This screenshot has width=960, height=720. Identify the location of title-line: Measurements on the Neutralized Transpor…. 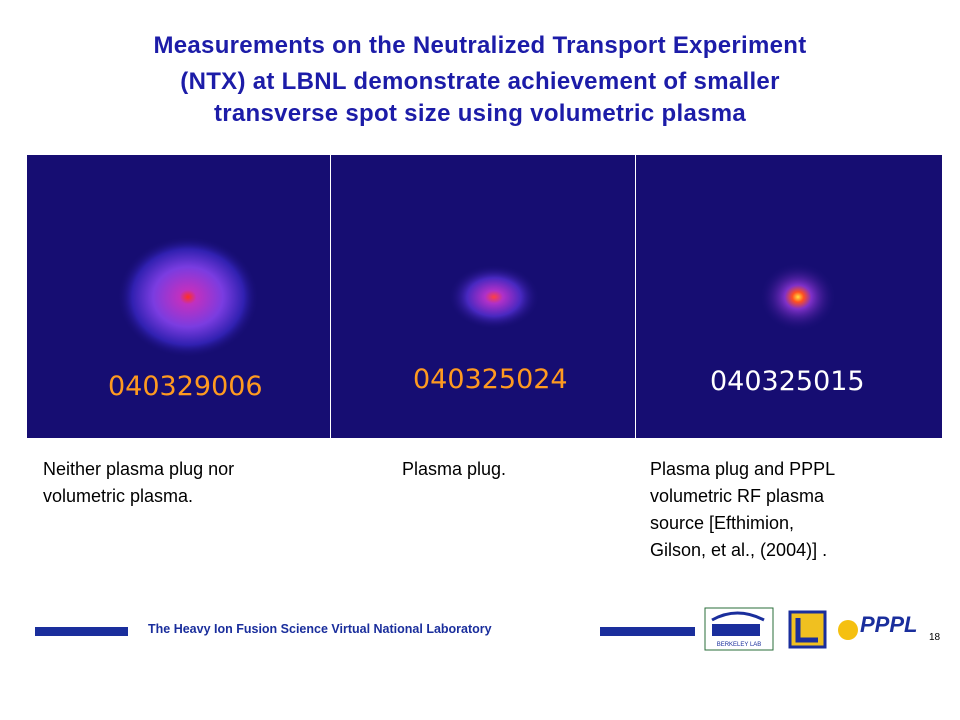
(480, 45).